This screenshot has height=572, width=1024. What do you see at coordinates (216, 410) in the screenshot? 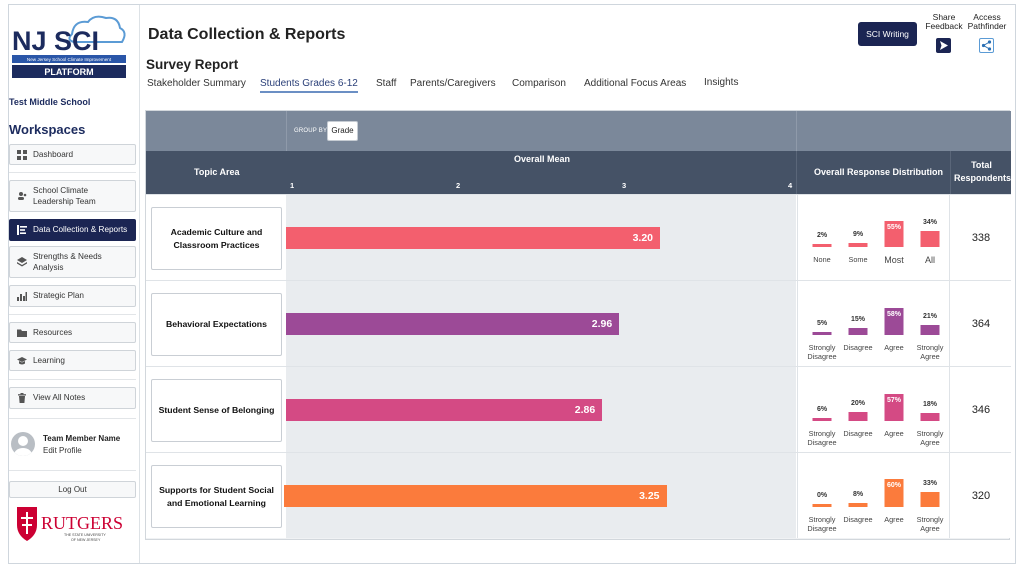
I see `topic-area-card: Student Sense of Belonging` at bounding box center [216, 410].